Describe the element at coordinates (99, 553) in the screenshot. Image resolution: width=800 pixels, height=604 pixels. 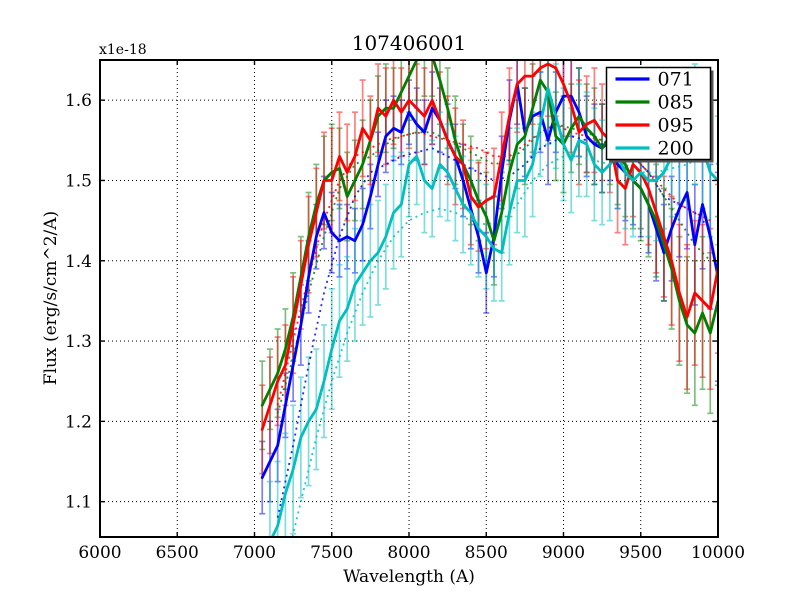
I see `x-tick-label: 6000` at that location.